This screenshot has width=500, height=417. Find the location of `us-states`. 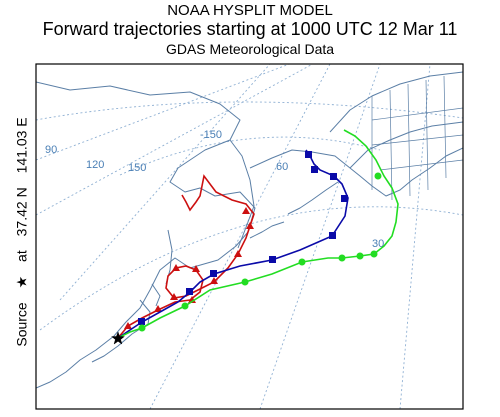

us-states is located at coordinates (417, 138).